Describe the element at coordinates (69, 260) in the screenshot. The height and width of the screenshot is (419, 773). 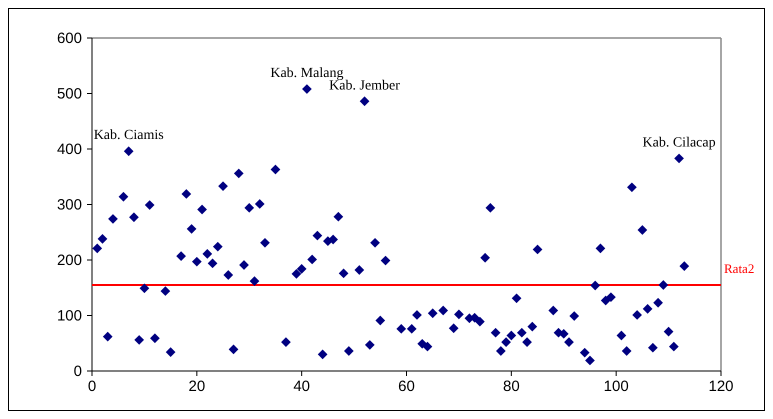
I see `y-tick-label: 200` at that location.